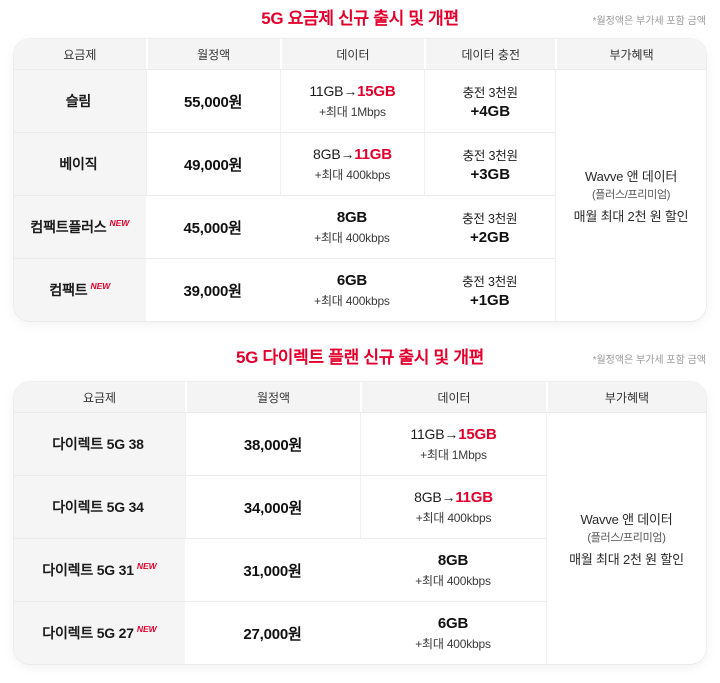 The width and height of the screenshot is (720, 683). I want to click on data-cell: 8GB→11GB +최대 400kbps, so click(453, 506).